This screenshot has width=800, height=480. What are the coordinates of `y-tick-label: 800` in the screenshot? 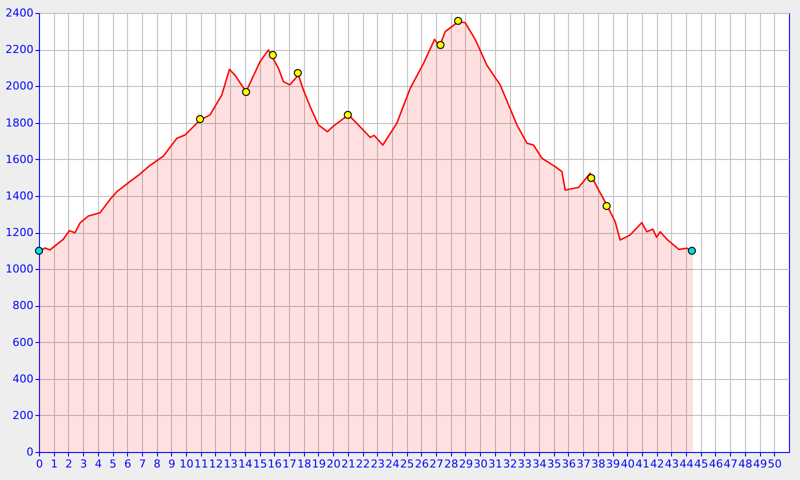 It's located at (23, 305).